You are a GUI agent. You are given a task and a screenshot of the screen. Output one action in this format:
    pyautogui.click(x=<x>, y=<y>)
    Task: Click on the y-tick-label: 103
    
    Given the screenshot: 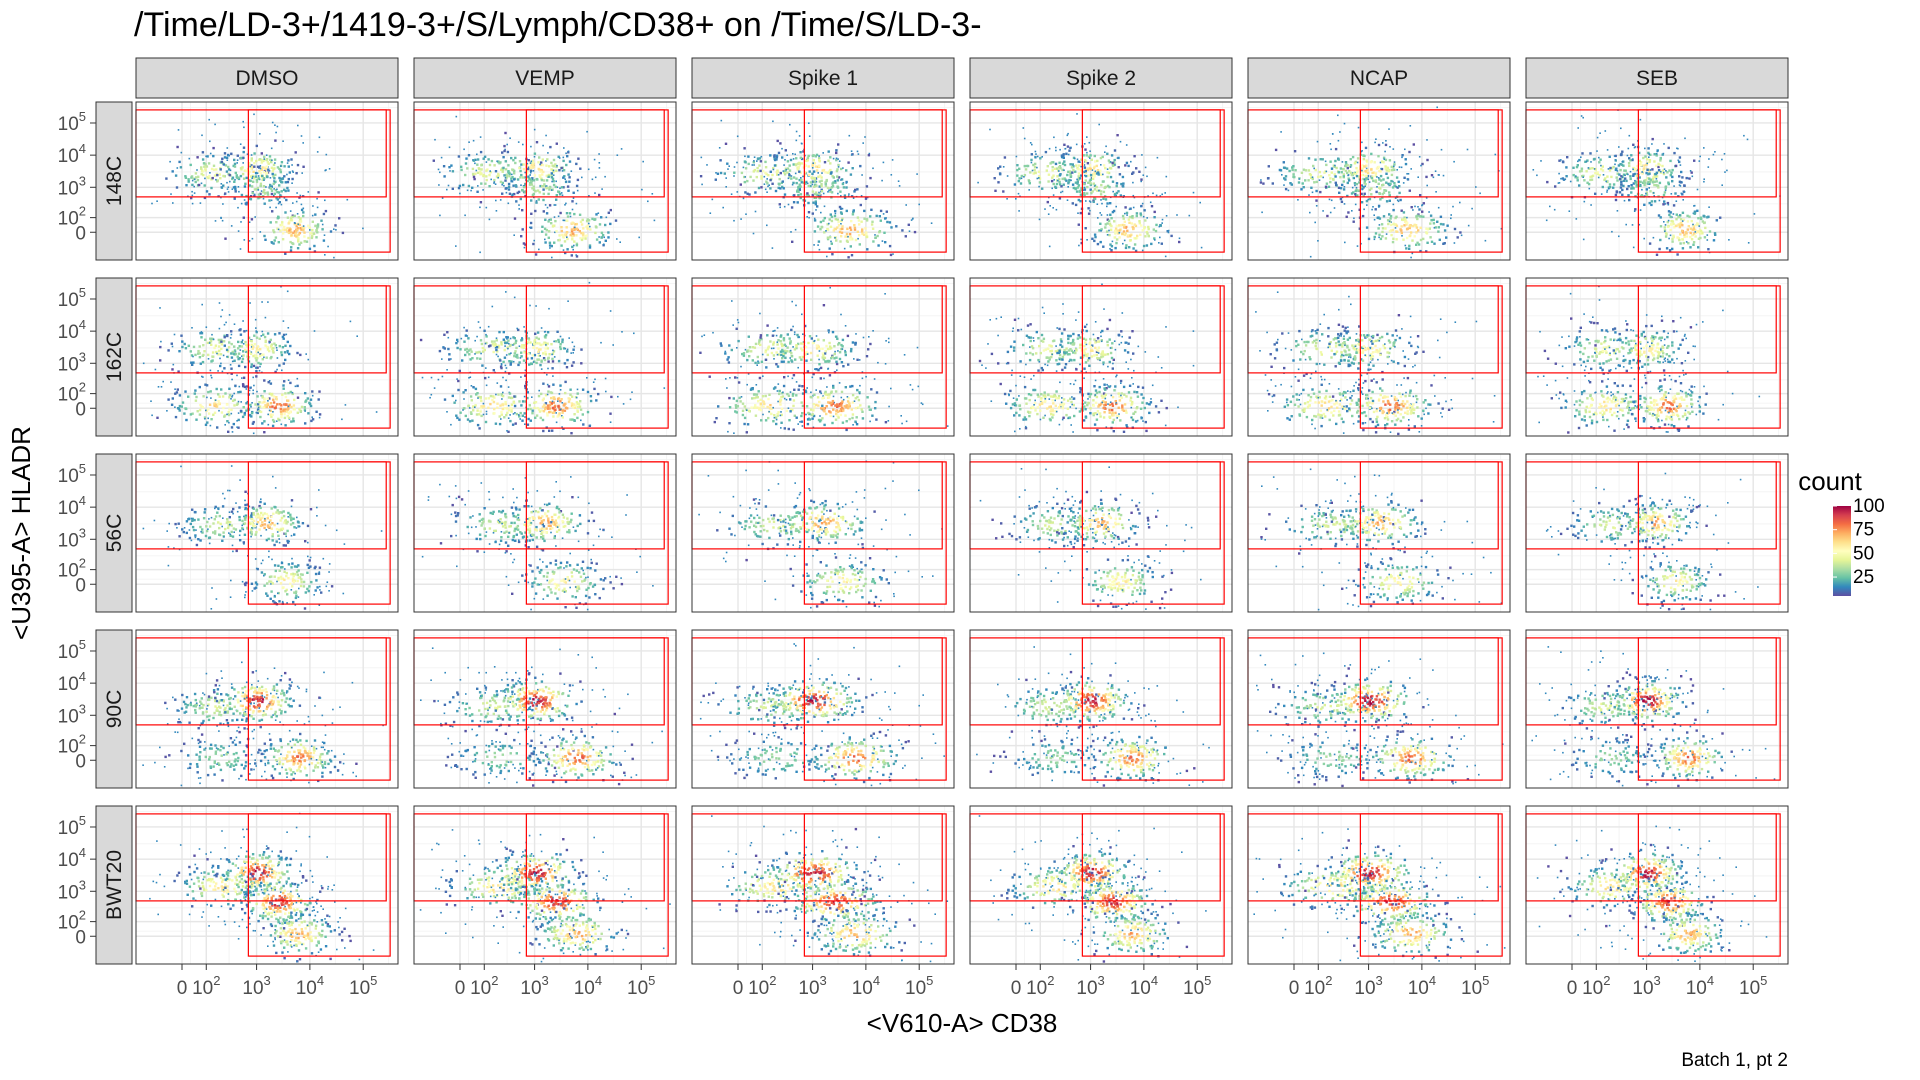 What is the action you would take?
    pyautogui.click(x=72, y=890)
    